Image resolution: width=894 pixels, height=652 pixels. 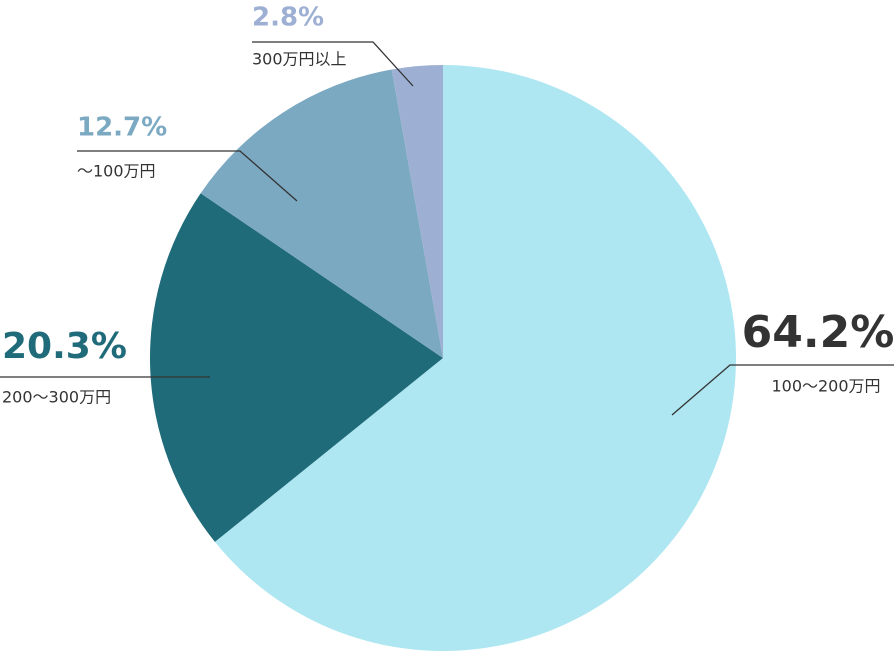 What do you see at coordinates (122, 128) in the screenshot?
I see `value-label: 12.7%` at bounding box center [122, 128].